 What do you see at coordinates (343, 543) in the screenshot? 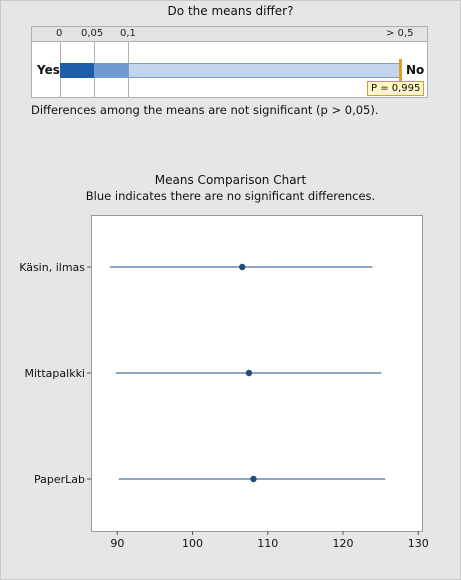
I see `x-tick-label: 120` at bounding box center [343, 543].